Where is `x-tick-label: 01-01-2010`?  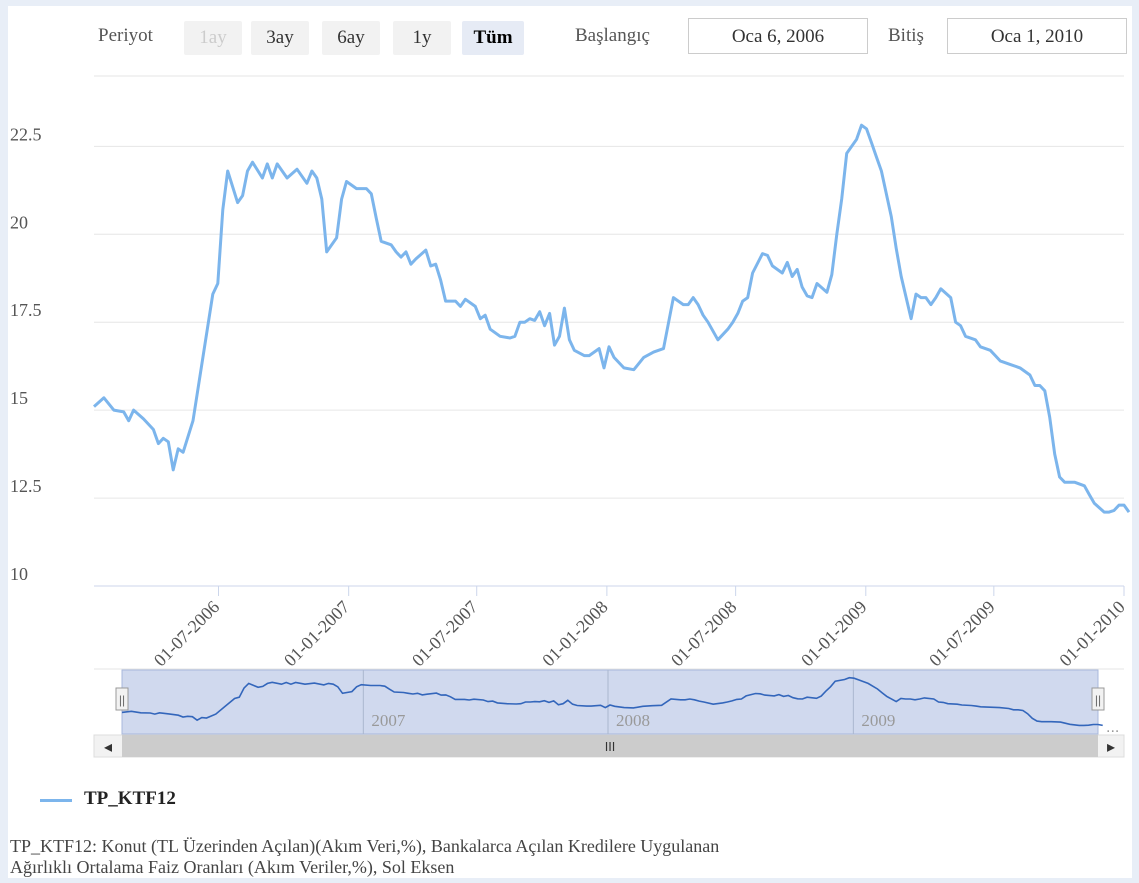 x-tick-label: 01-01-2010 is located at coordinates (1092, 634).